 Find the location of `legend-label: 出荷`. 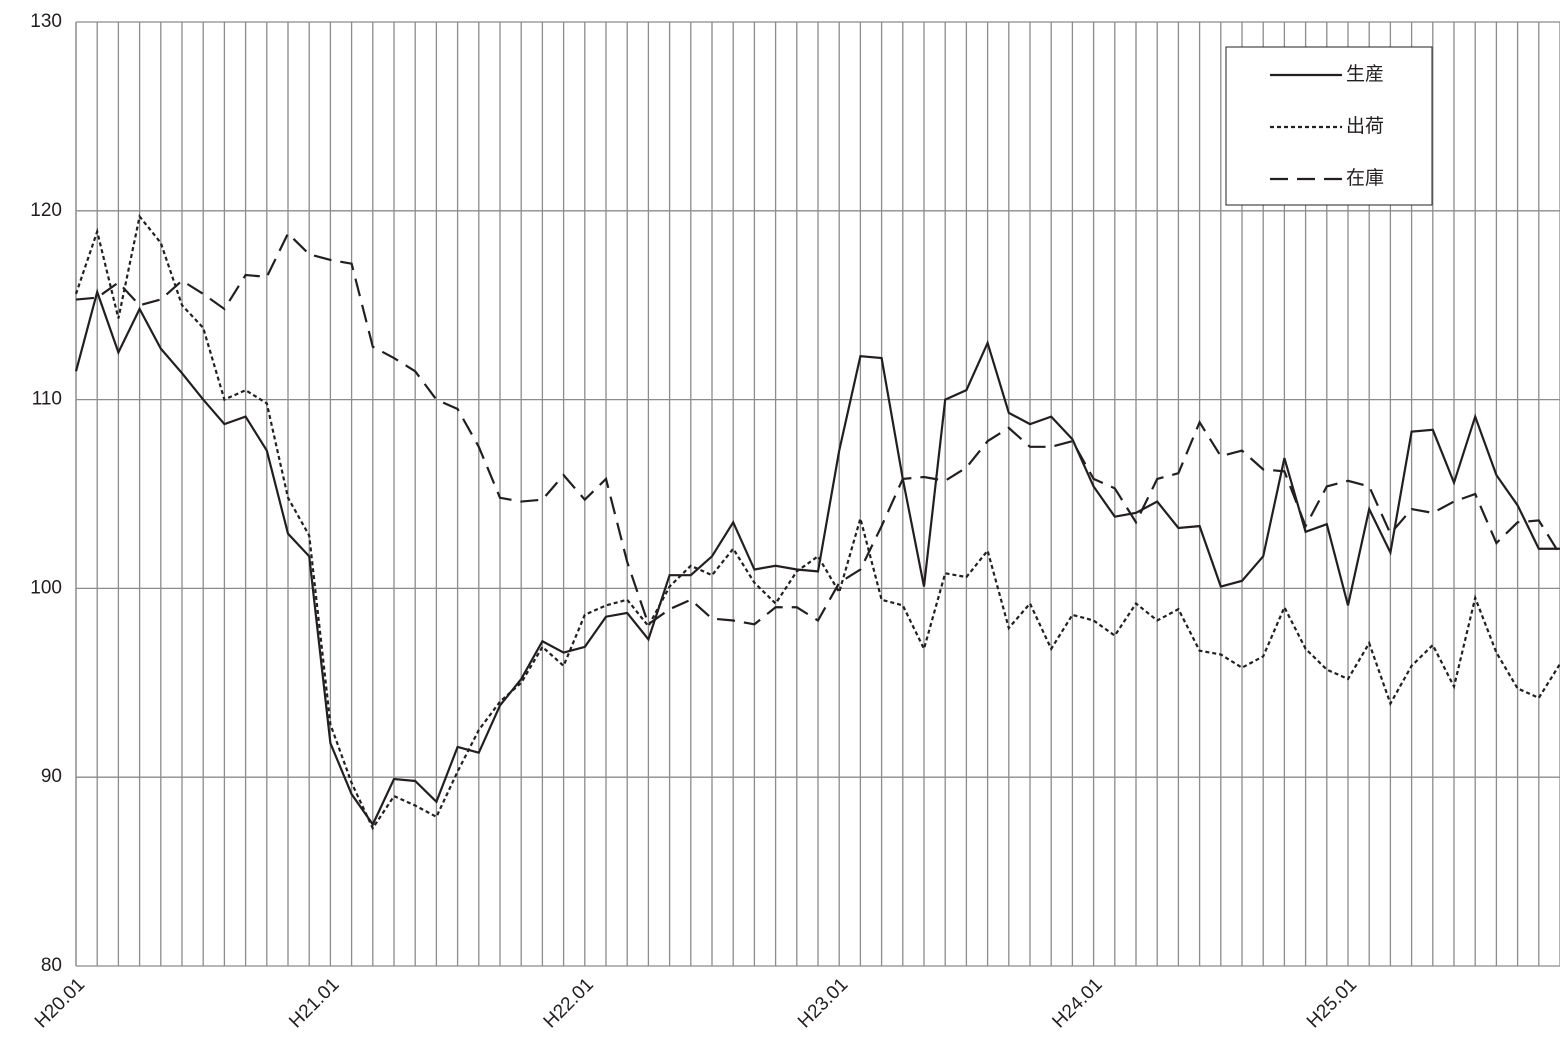

legend-label: 出荷 is located at coordinates (1365, 126).